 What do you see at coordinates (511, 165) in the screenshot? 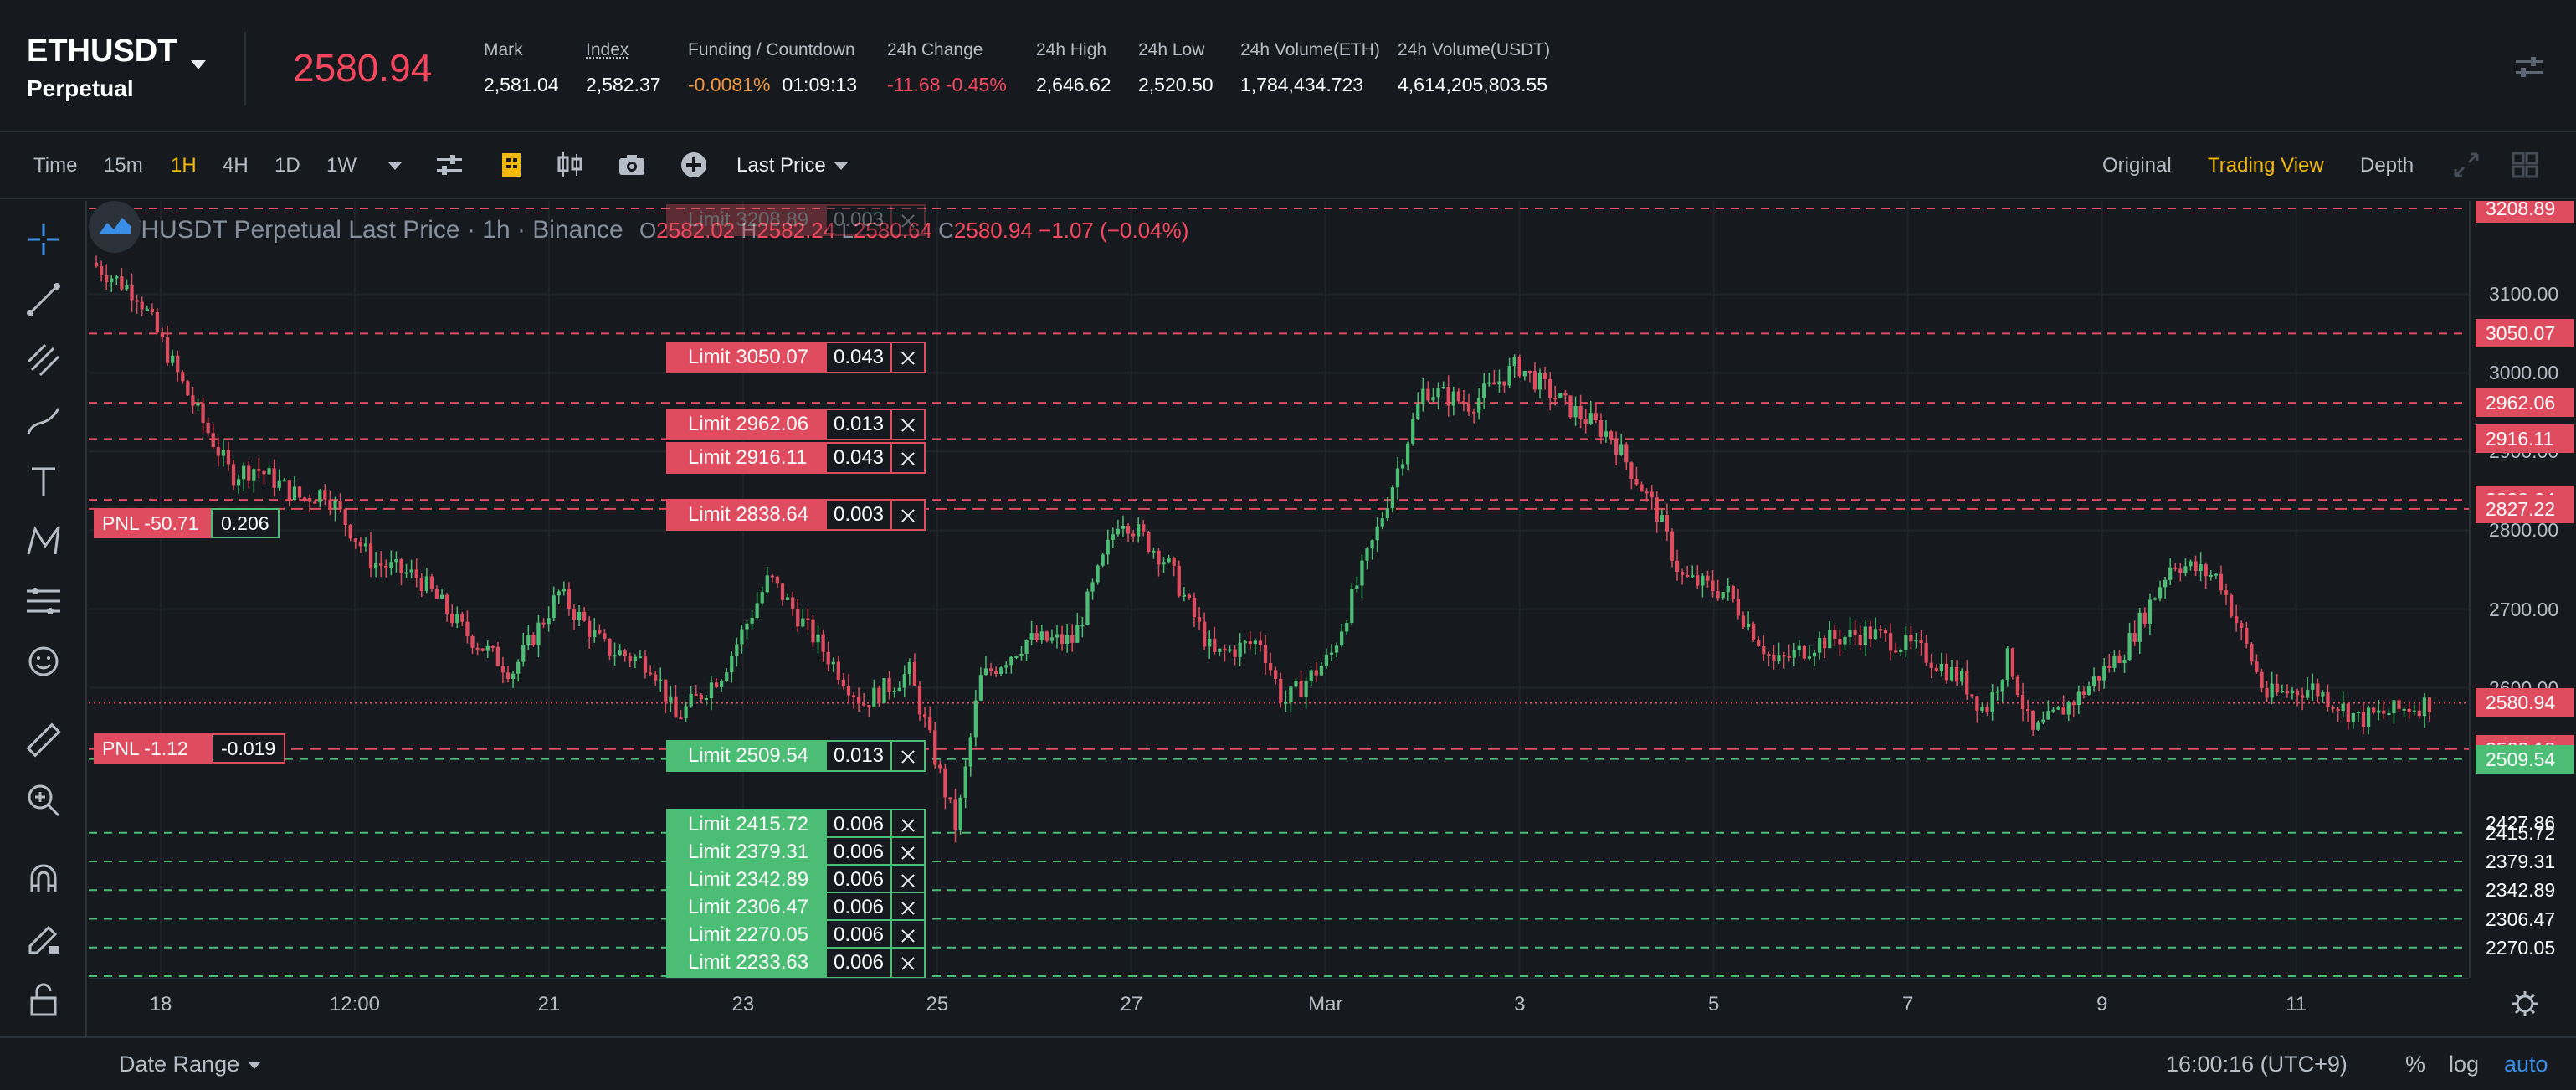
I see `templates-icon` at bounding box center [511, 165].